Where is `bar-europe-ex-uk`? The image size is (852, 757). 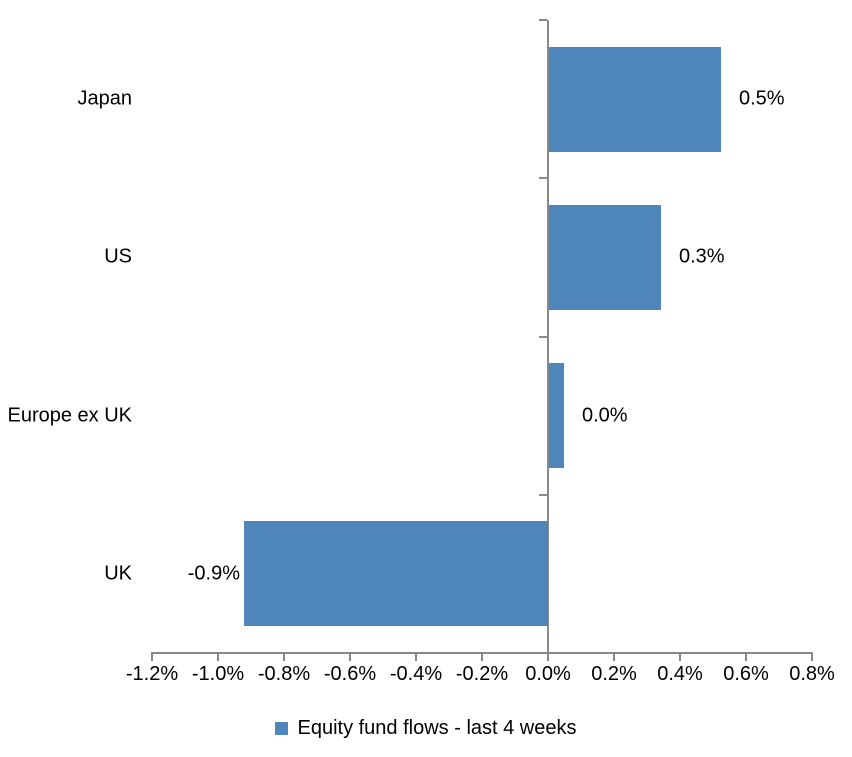 bar-europe-ex-uk is located at coordinates (556, 415).